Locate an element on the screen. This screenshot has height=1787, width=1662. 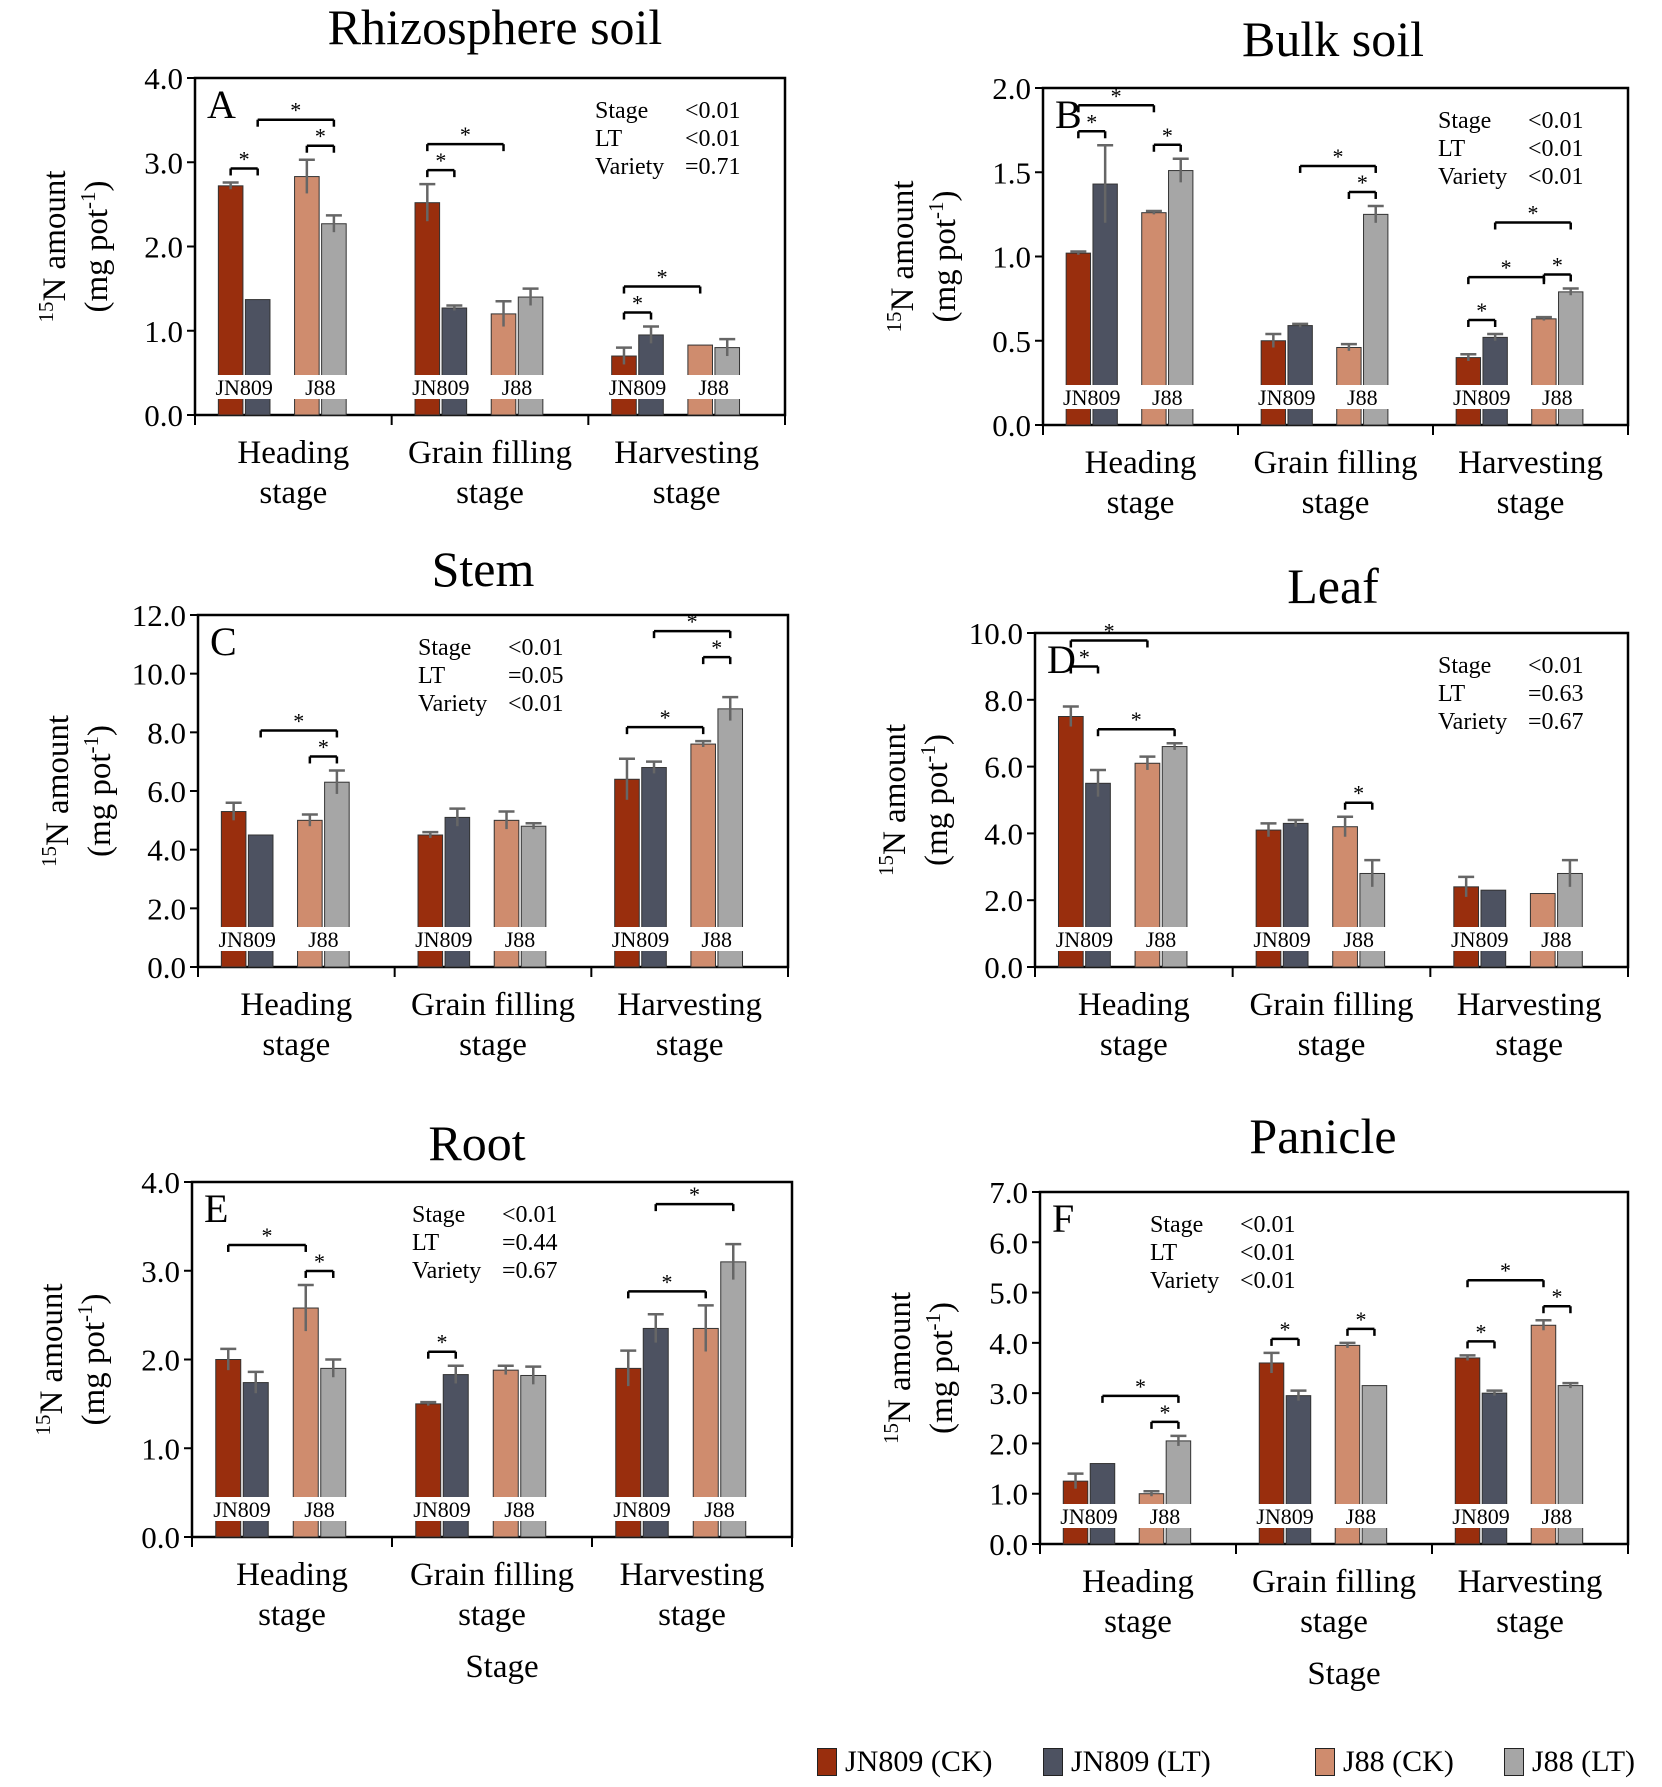
legend-swatch-j88-lt is located at coordinates (1514, 1762).